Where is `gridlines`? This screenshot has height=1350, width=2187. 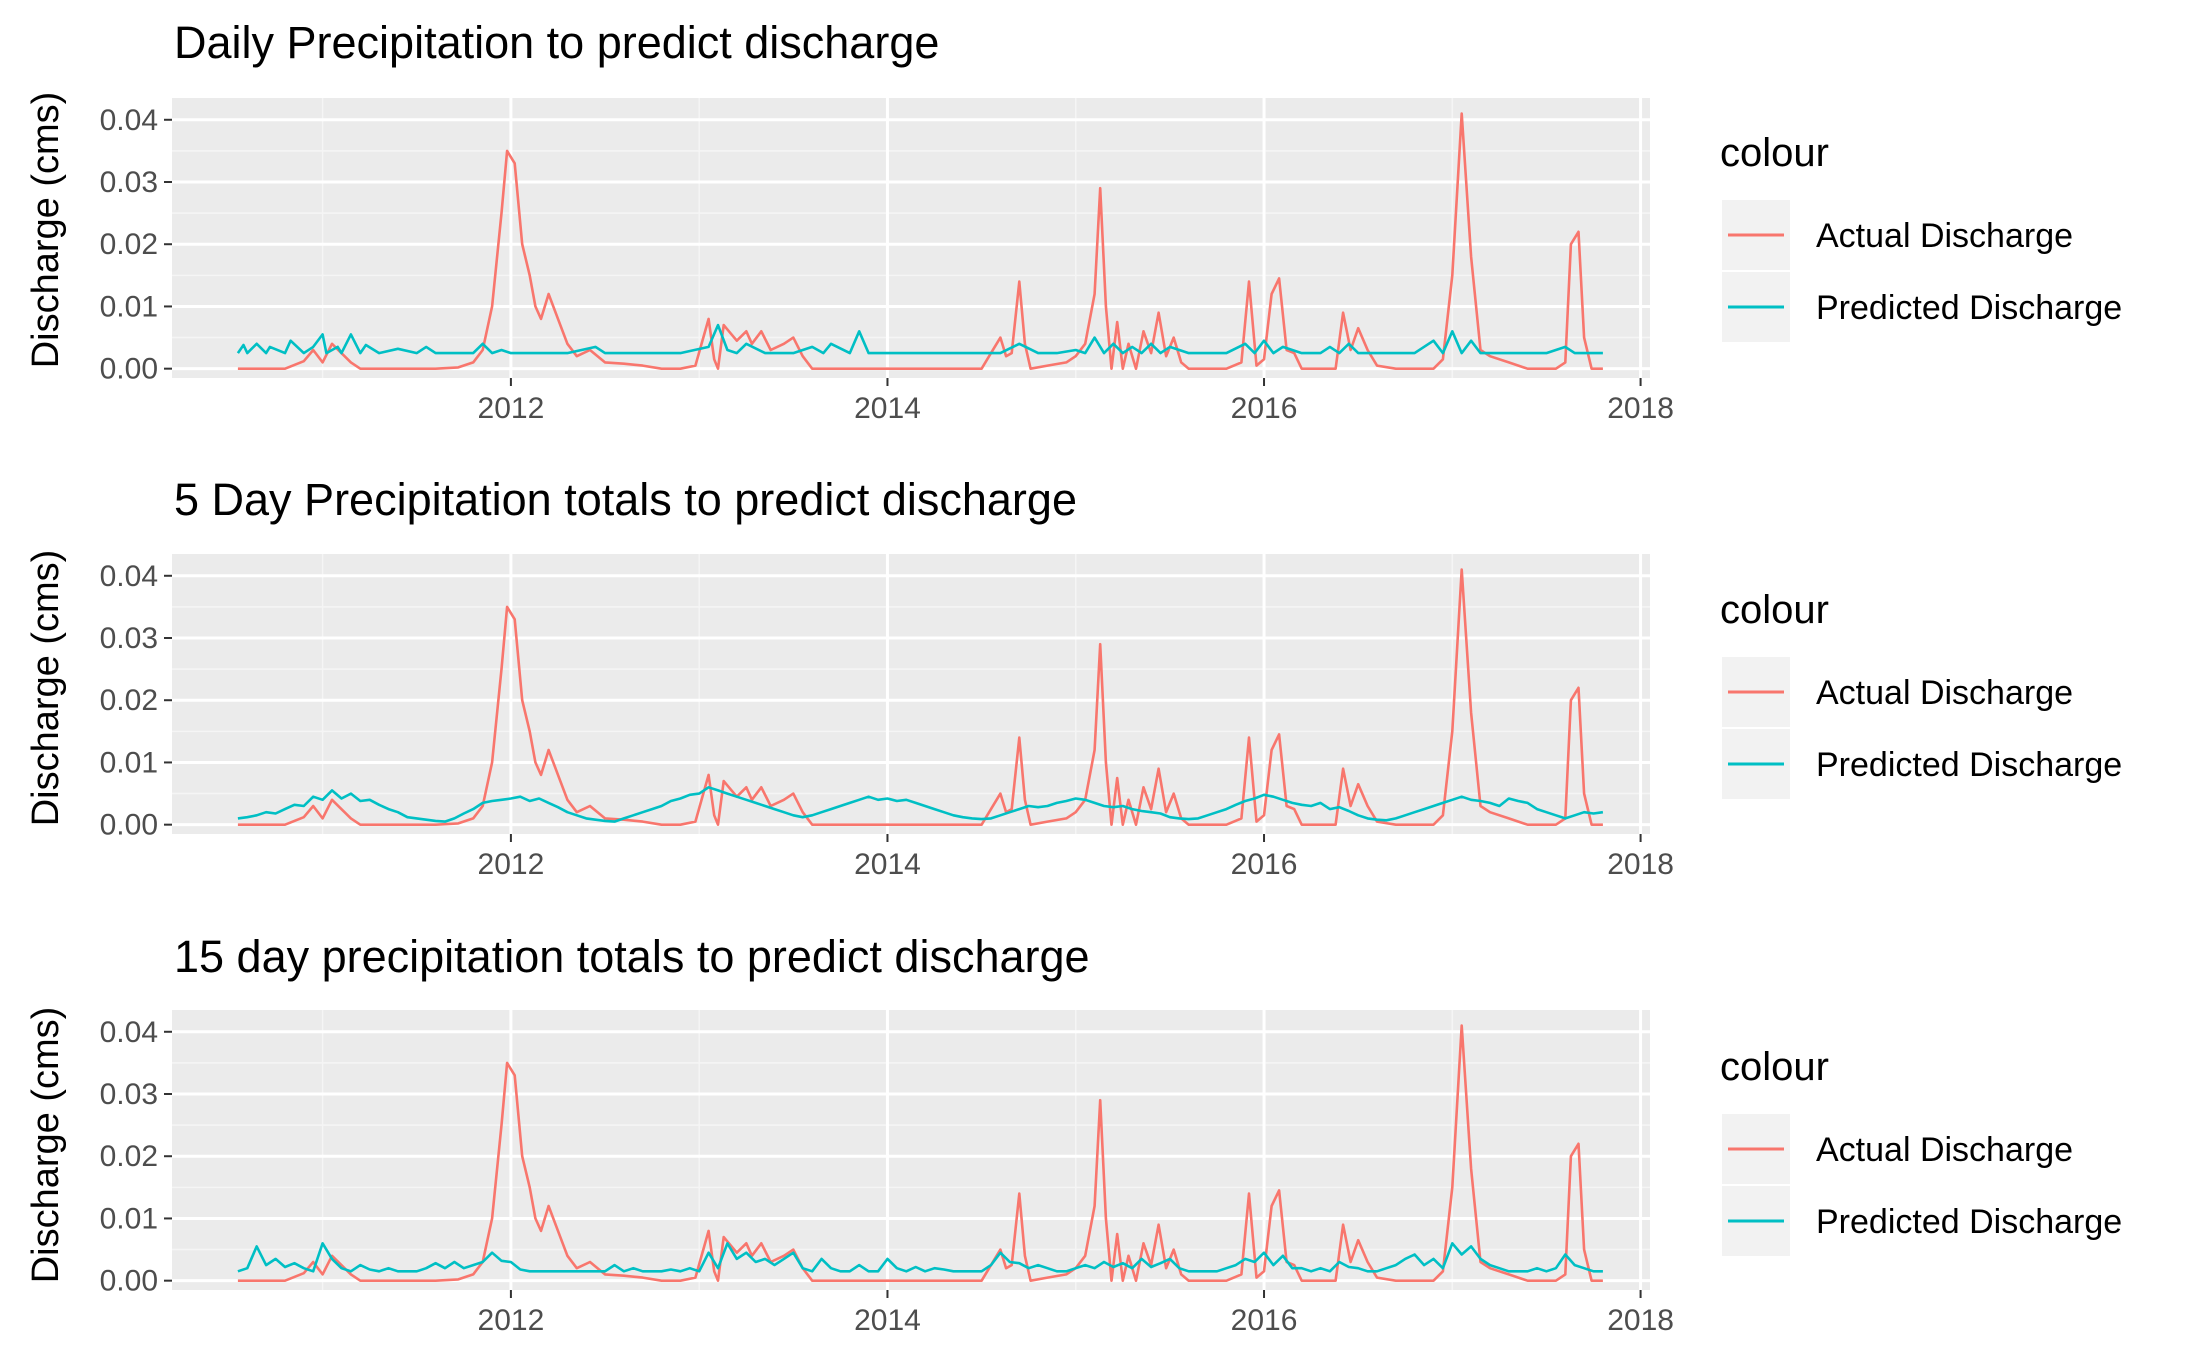 gridlines is located at coordinates (911, 694).